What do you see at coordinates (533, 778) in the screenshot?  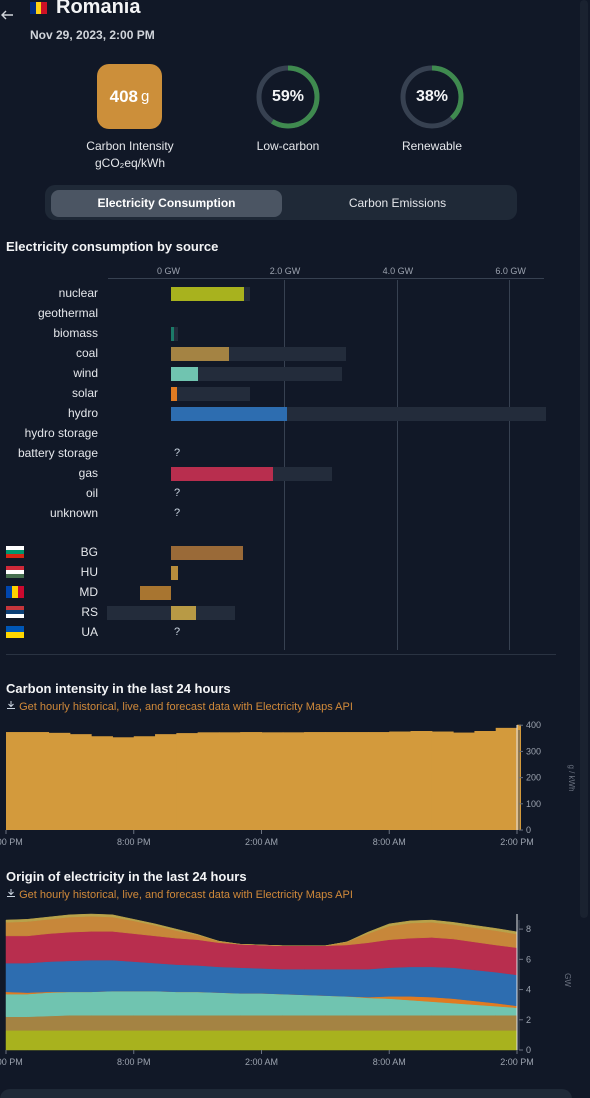 I see `y-tick-label: 200` at bounding box center [533, 778].